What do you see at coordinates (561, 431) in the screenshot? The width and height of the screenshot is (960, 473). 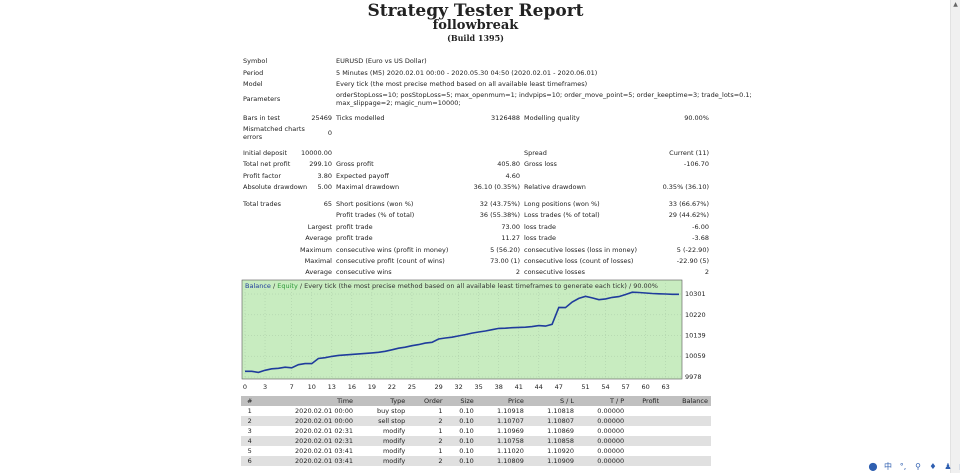 I see `deal-sl: 1.10869` at bounding box center [561, 431].